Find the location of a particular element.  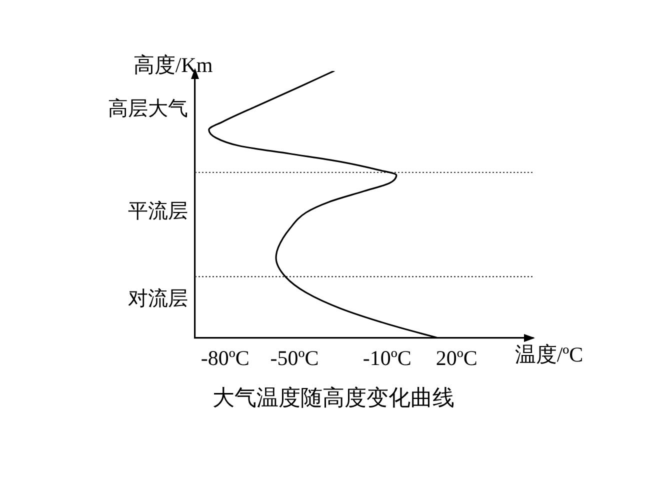

text: 平流层 is located at coordinates (158, 211).